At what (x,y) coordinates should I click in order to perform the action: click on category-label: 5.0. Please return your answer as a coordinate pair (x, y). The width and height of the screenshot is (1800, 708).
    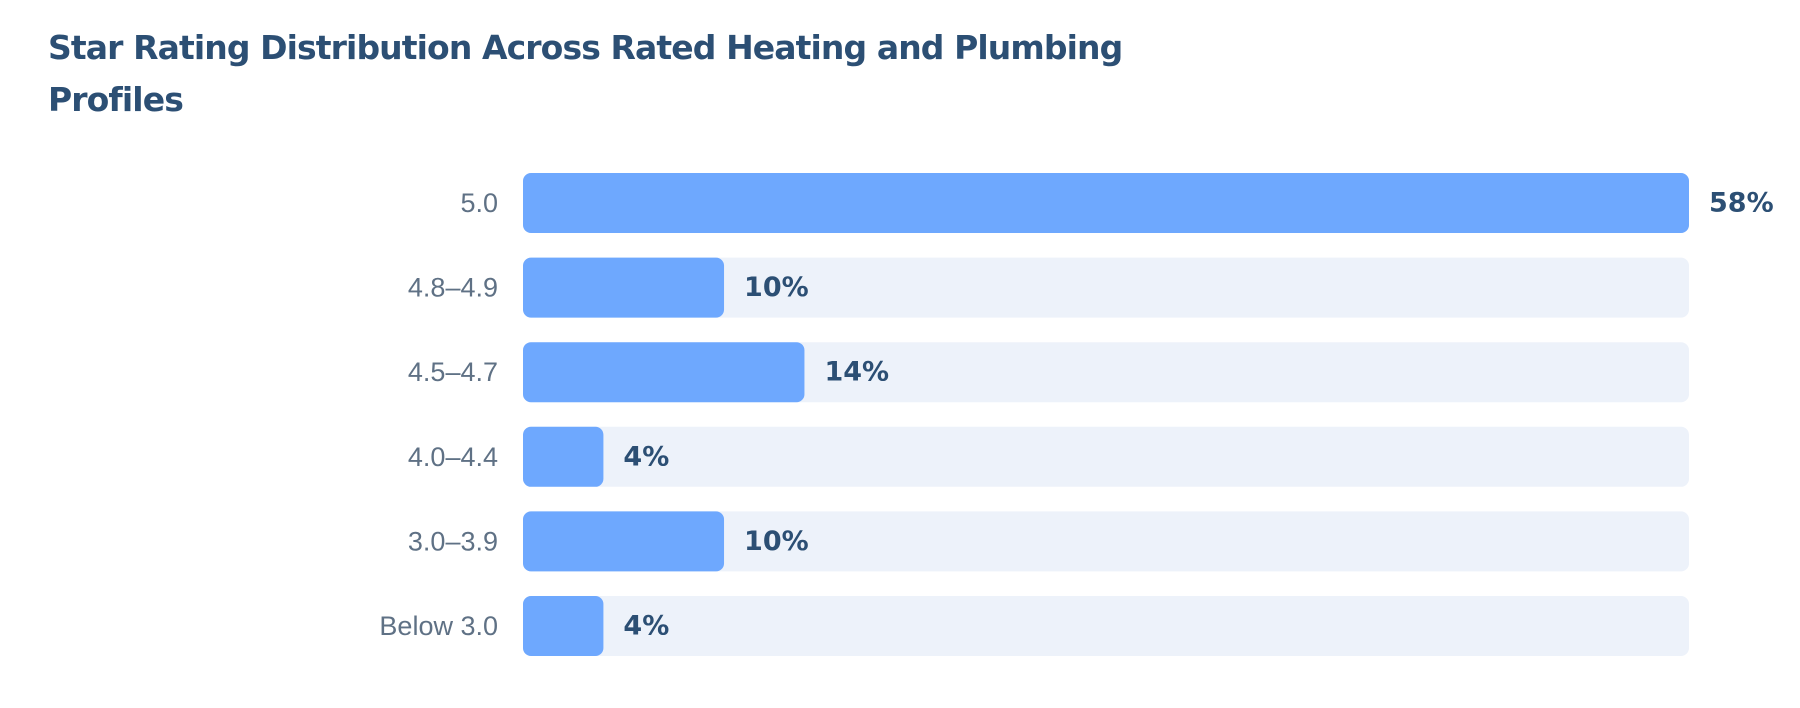
    Looking at the image, I should click on (479, 203).